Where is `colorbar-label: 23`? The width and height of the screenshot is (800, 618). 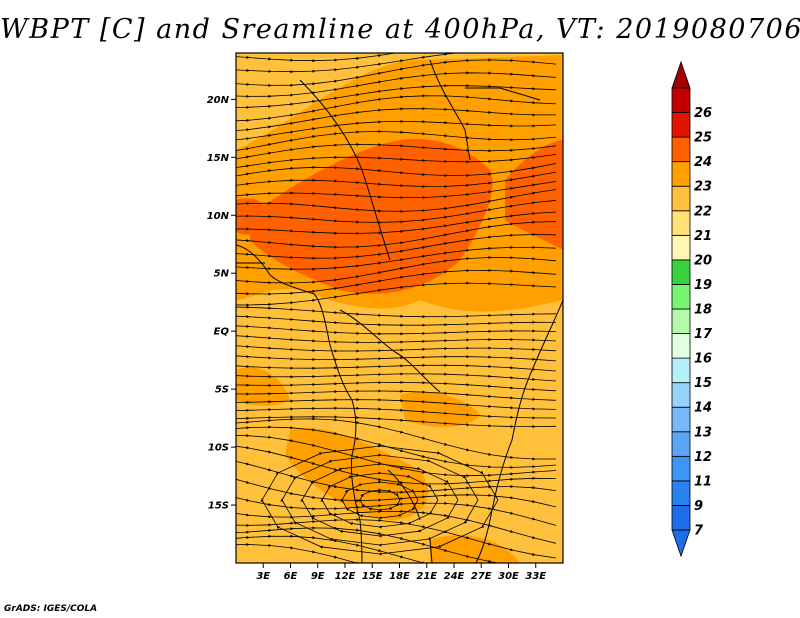
colorbar-label: 23 is located at coordinates (703, 187).